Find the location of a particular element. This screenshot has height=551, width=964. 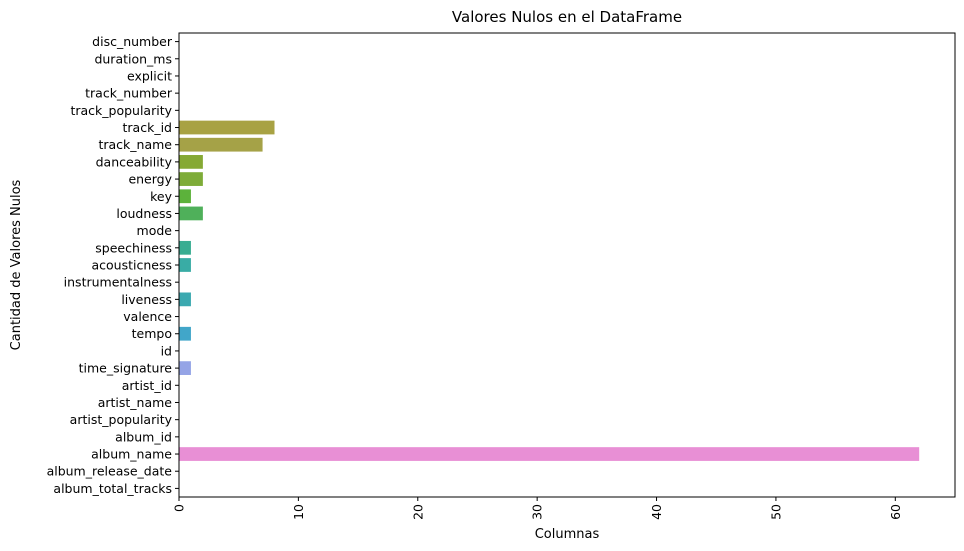

y-tick-label-energy: energy is located at coordinates (150, 179).